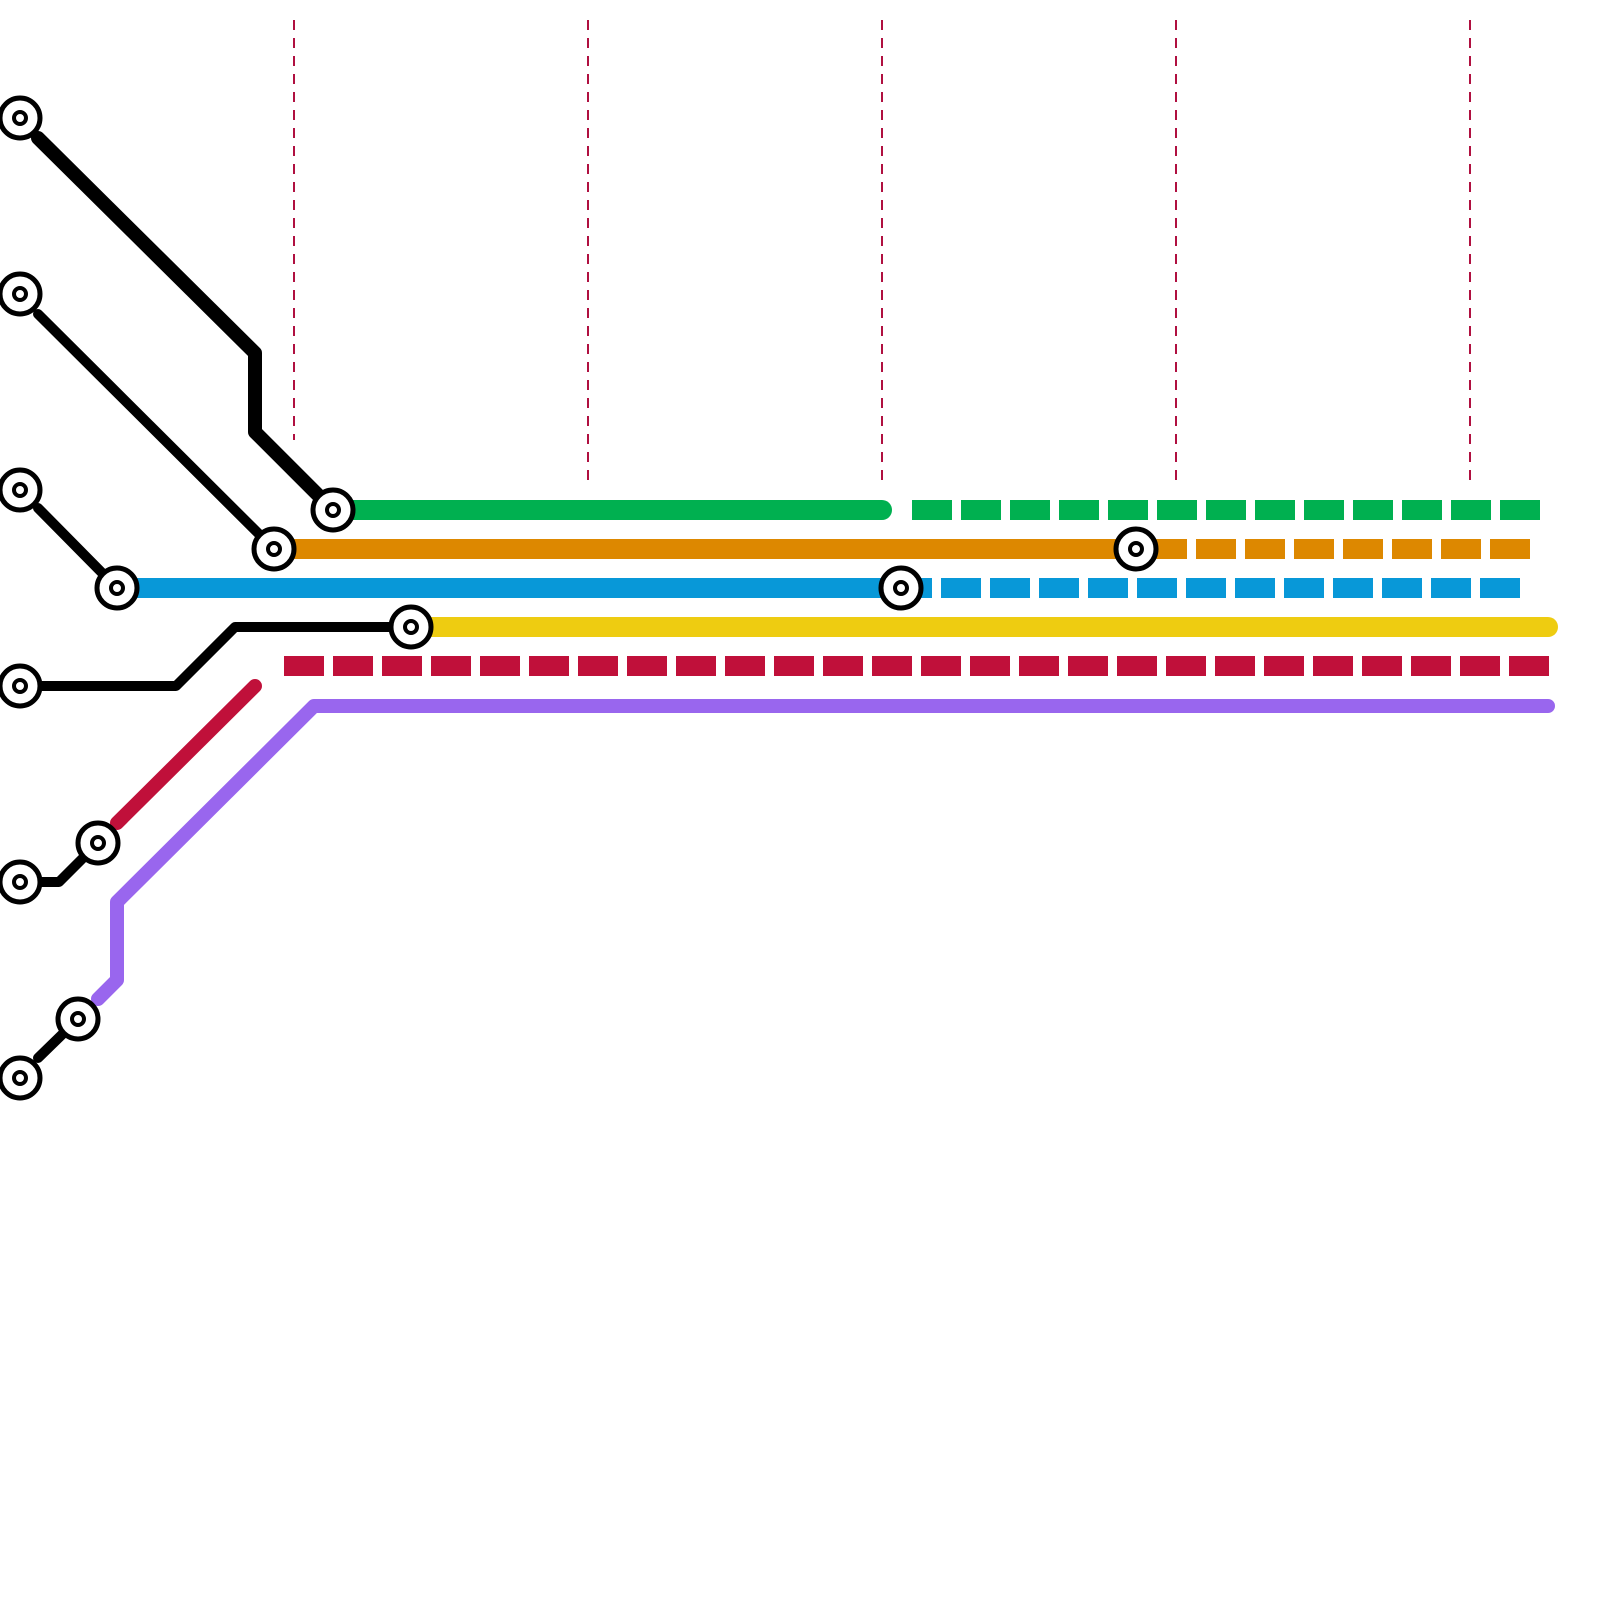  I want to click on red-line, so click(186, 754).